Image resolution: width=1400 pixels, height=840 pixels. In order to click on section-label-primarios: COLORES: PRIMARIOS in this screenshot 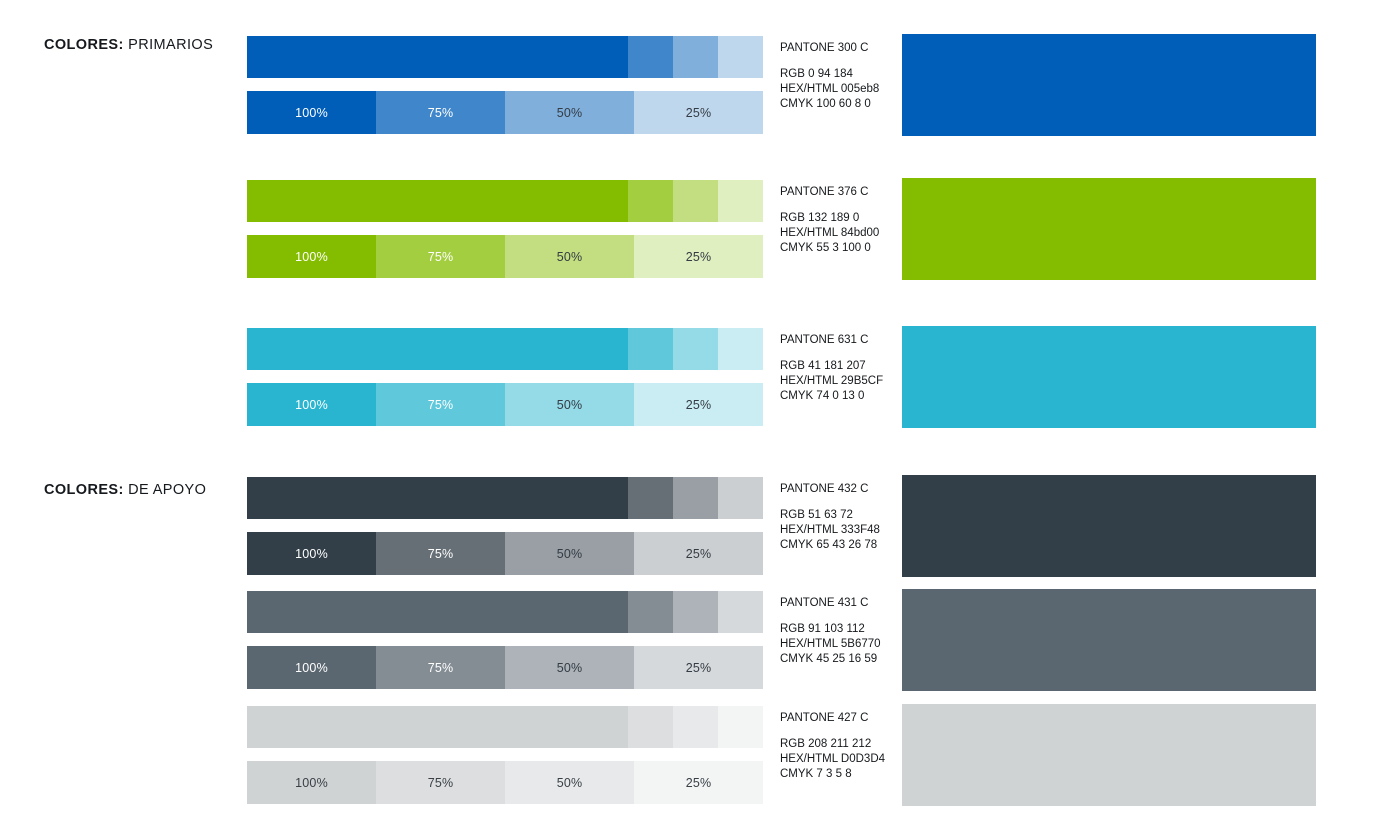, I will do `click(128, 45)`.